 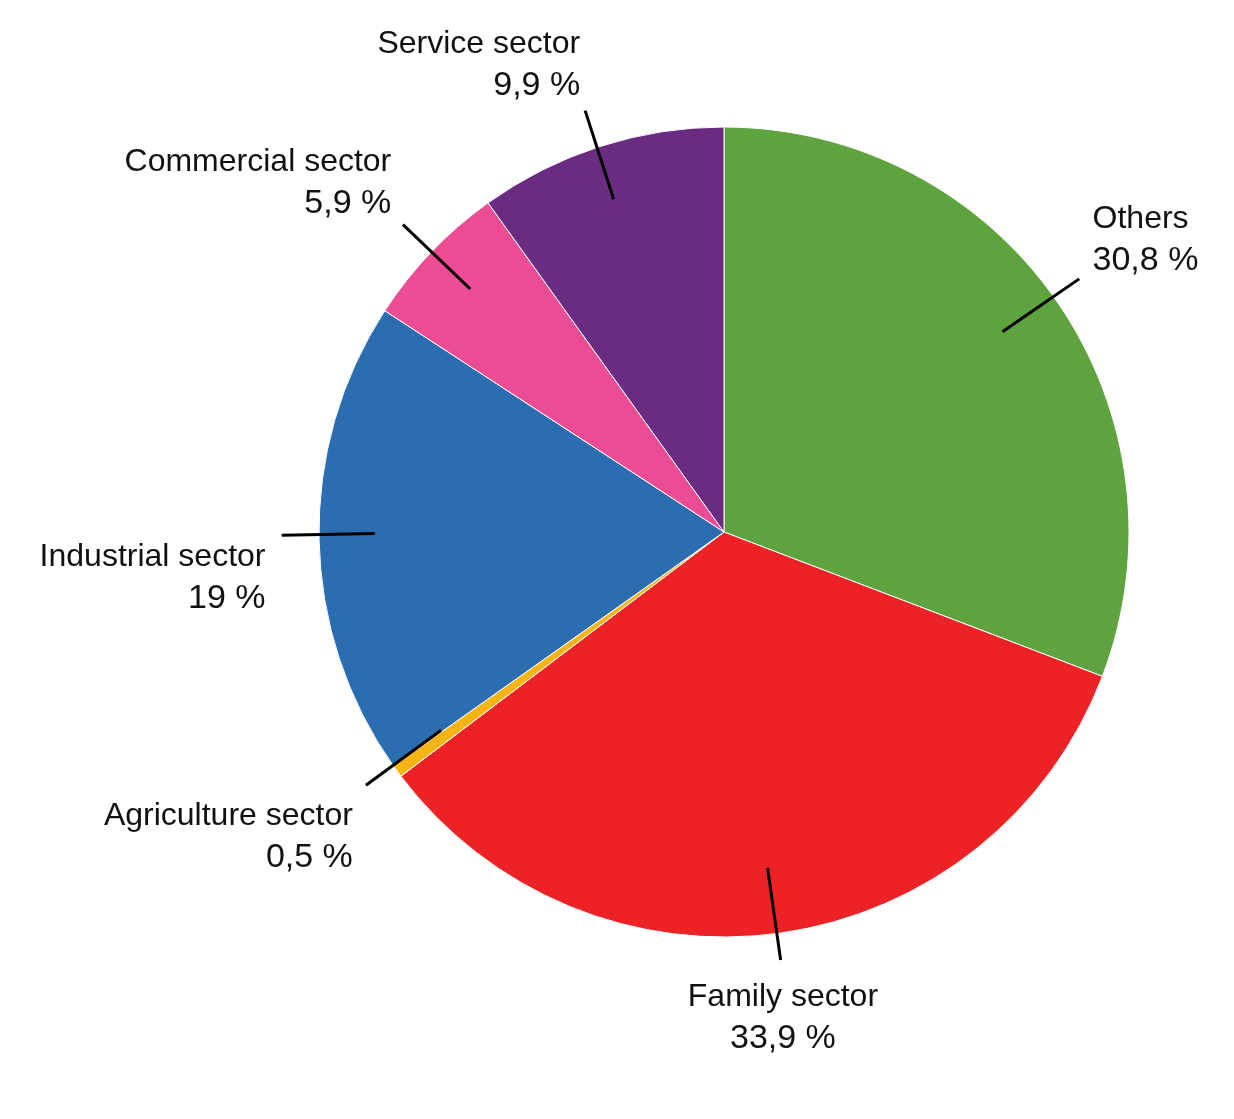 What do you see at coordinates (782, 1036) in the screenshot?
I see `data-label: 33,9 %` at bounding box center [782, 1036].